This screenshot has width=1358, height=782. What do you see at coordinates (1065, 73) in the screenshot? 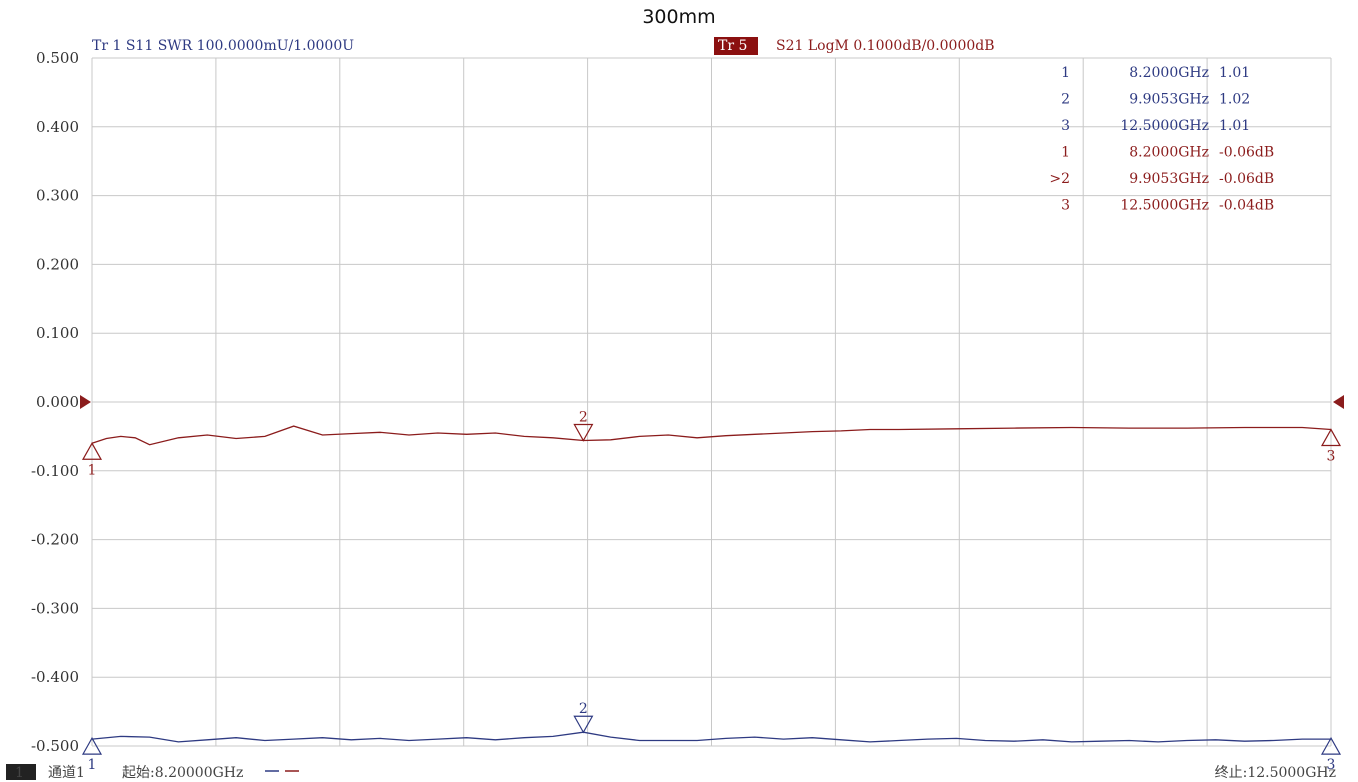
I see `trace1-readout-id: 1` at bounding box center [1065, 73].